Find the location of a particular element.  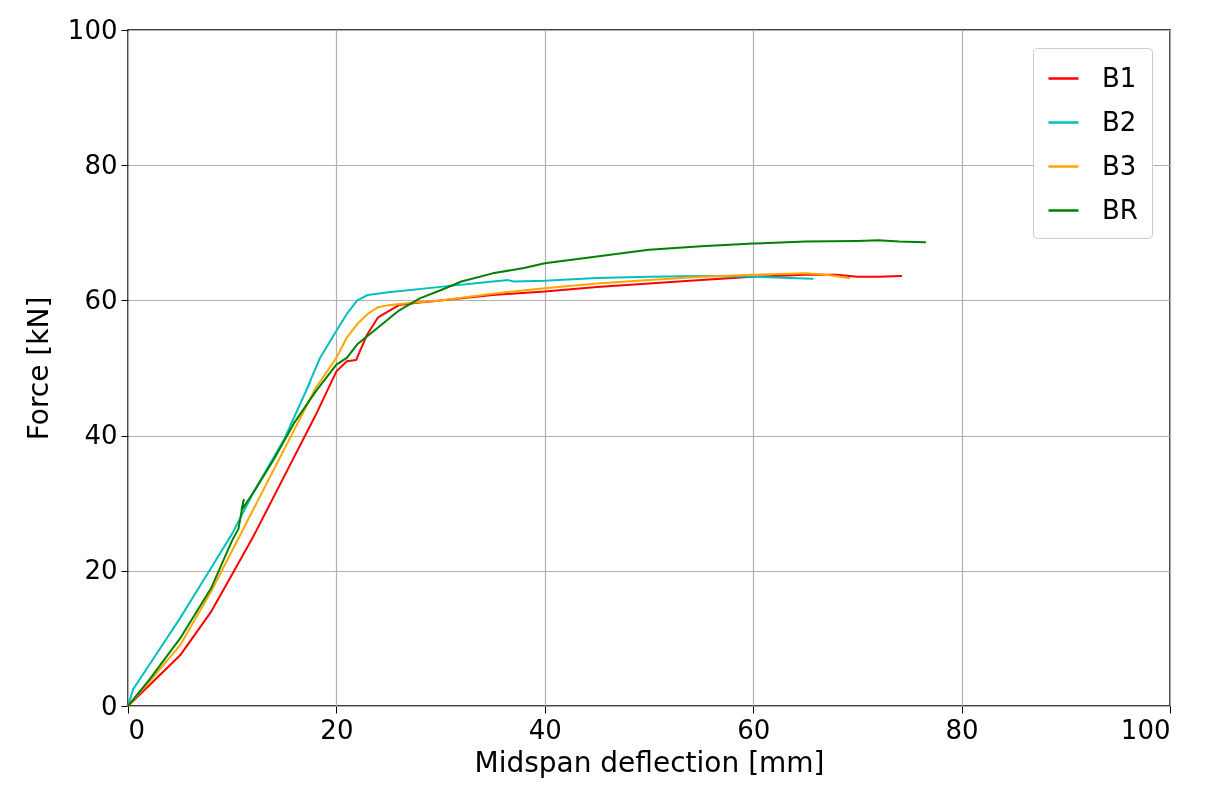

x-tick-label: 20 is located at coordinates (337, 729).